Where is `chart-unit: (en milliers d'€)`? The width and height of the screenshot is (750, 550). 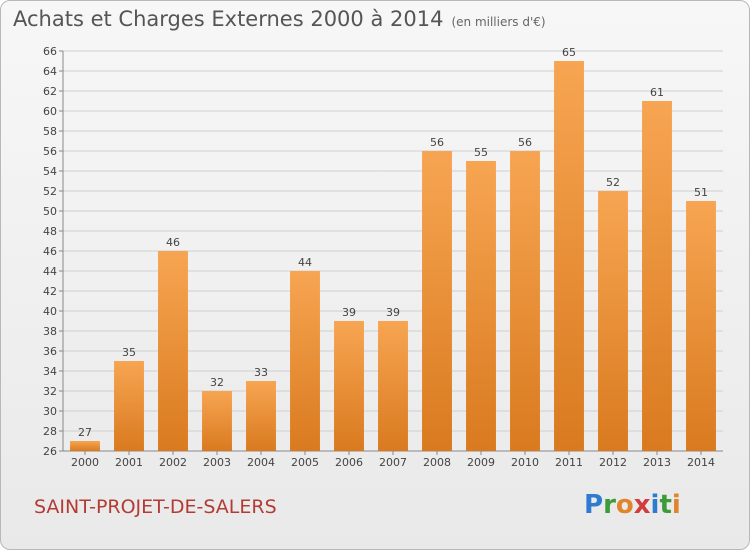
chart-unit: (en milliers d'€) is located at coordinates (498, 22).